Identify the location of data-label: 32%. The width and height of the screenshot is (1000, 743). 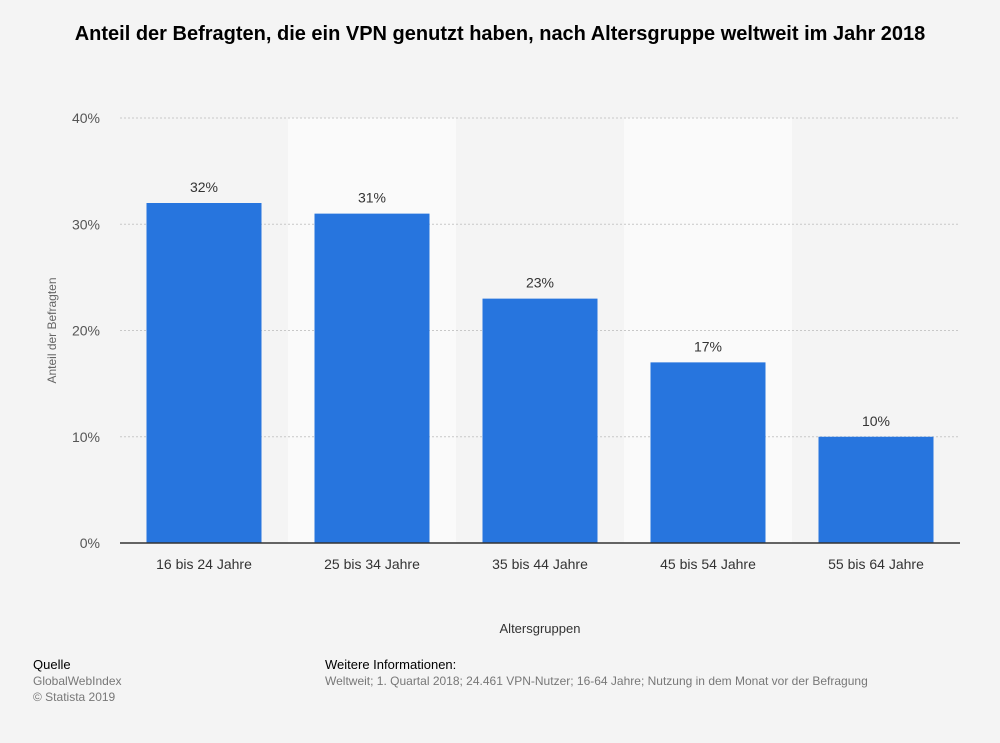
(204, 187).